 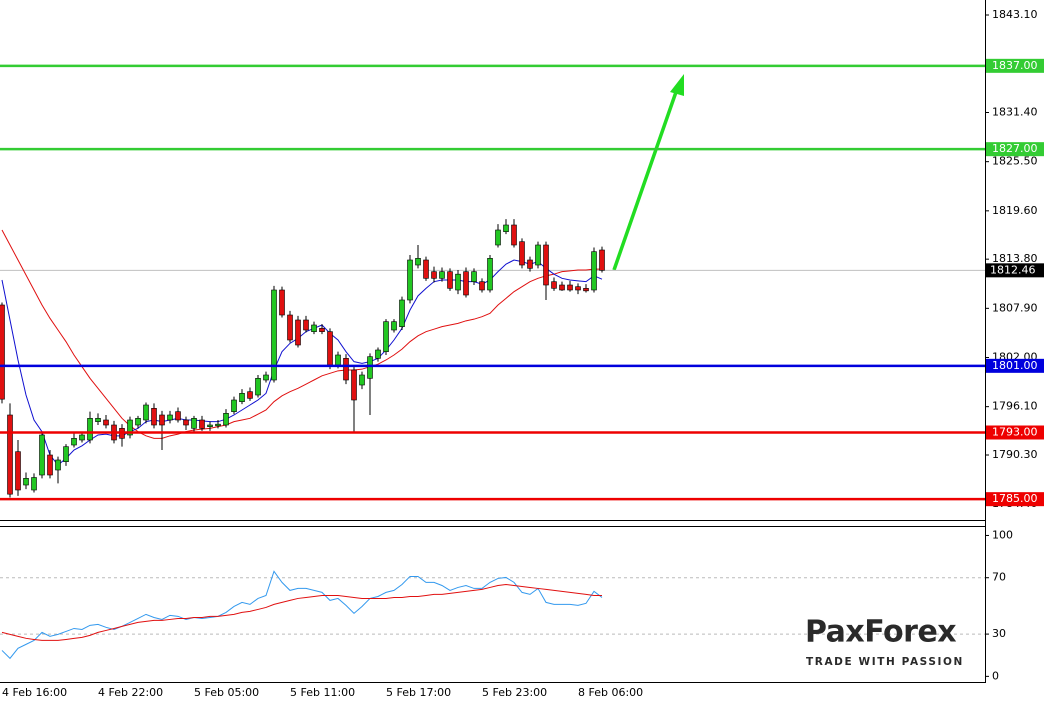 I want to click on y-tick-label: 1796.10, so click(x=1015, y=406).